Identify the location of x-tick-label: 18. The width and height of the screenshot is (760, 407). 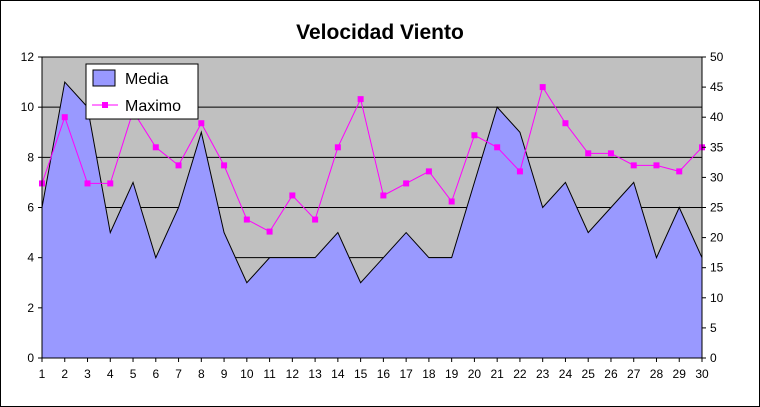
(429, 374).